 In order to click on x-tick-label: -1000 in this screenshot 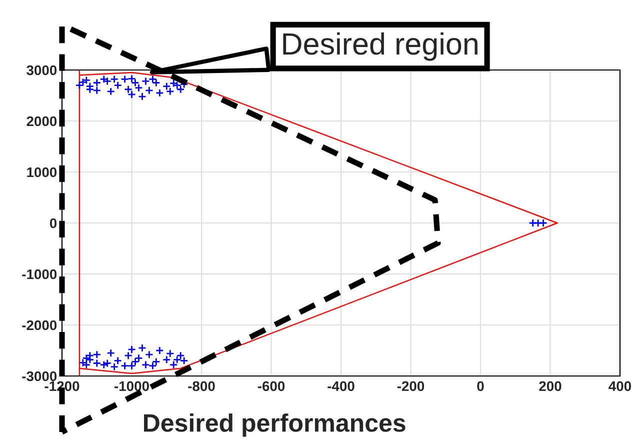, I will do `click(131, 386)`.